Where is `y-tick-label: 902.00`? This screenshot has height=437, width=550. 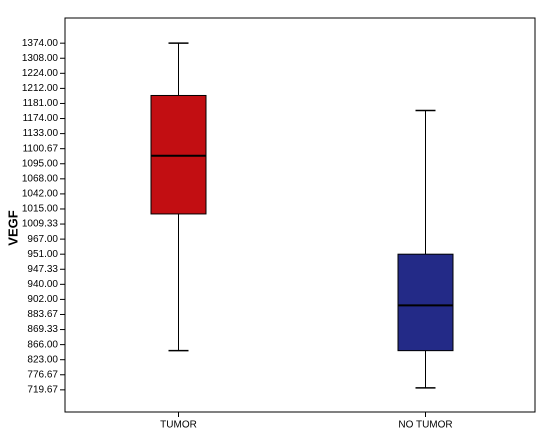 y-tick-label: 902.00 is located at coordinates (42, 299).